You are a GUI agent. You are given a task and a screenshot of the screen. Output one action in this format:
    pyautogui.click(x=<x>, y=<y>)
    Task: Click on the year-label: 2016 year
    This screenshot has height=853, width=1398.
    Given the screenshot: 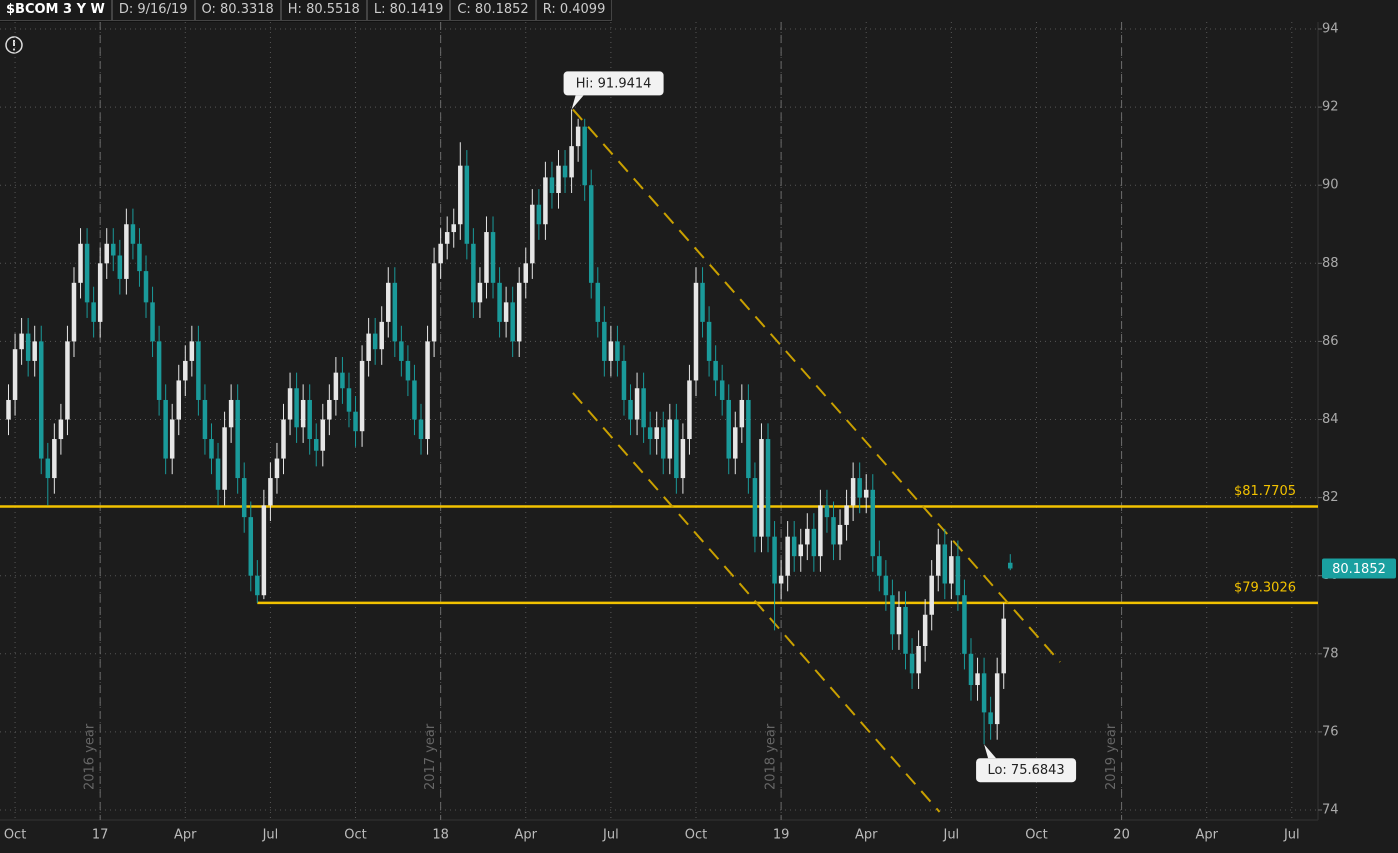 What is the action you would take?
    pyautogui.click(x=90, y=756)
    